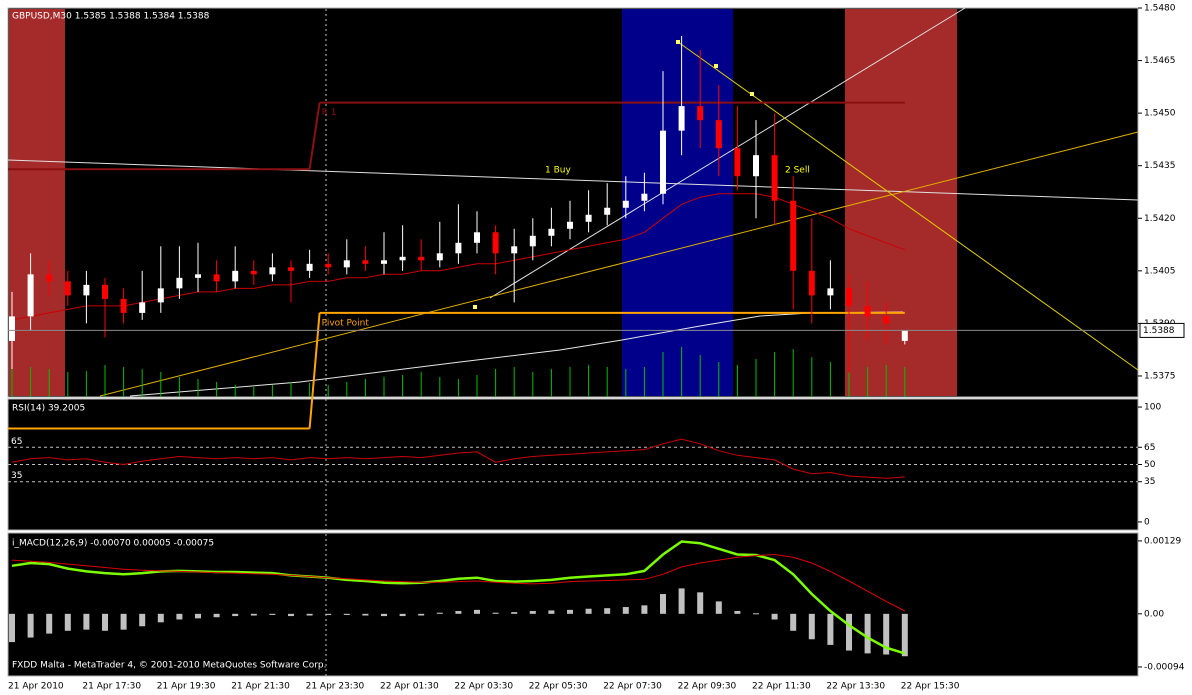  What do you see at coordinates (111, 17) in the screenshot?
I see `chart-title: GBPUSD,M30 1.5385 1.5388 1.5384 1.5388` at bounding box center [111, 17].